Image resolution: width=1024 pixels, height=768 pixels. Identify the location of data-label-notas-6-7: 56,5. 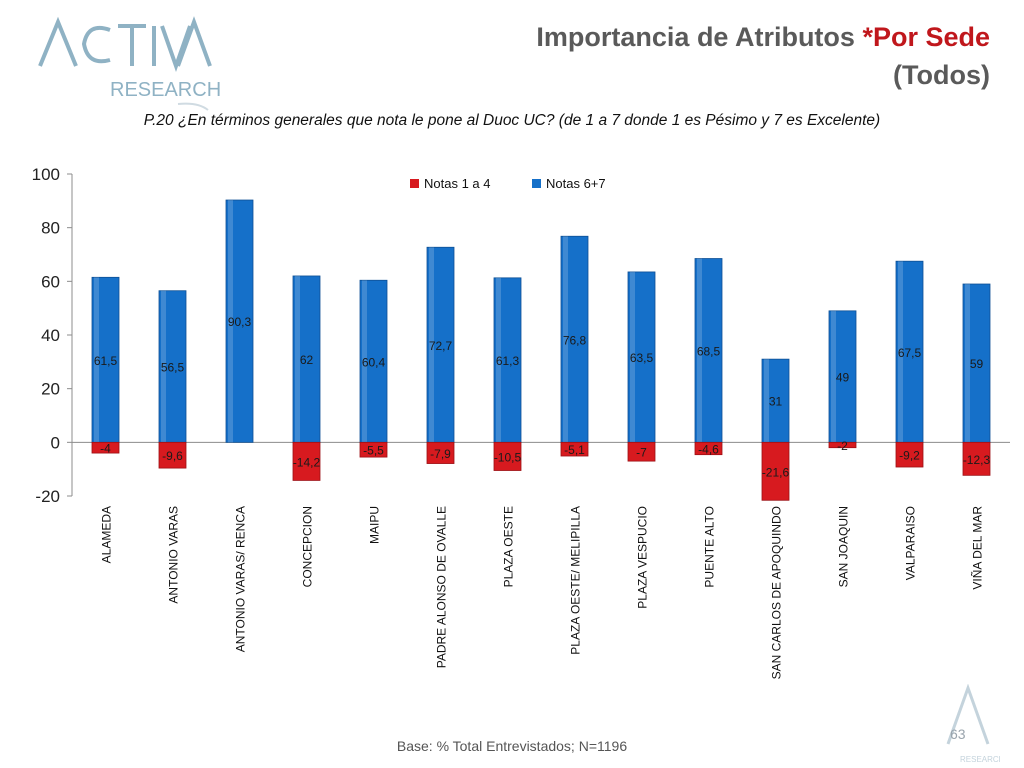
(173, 368).